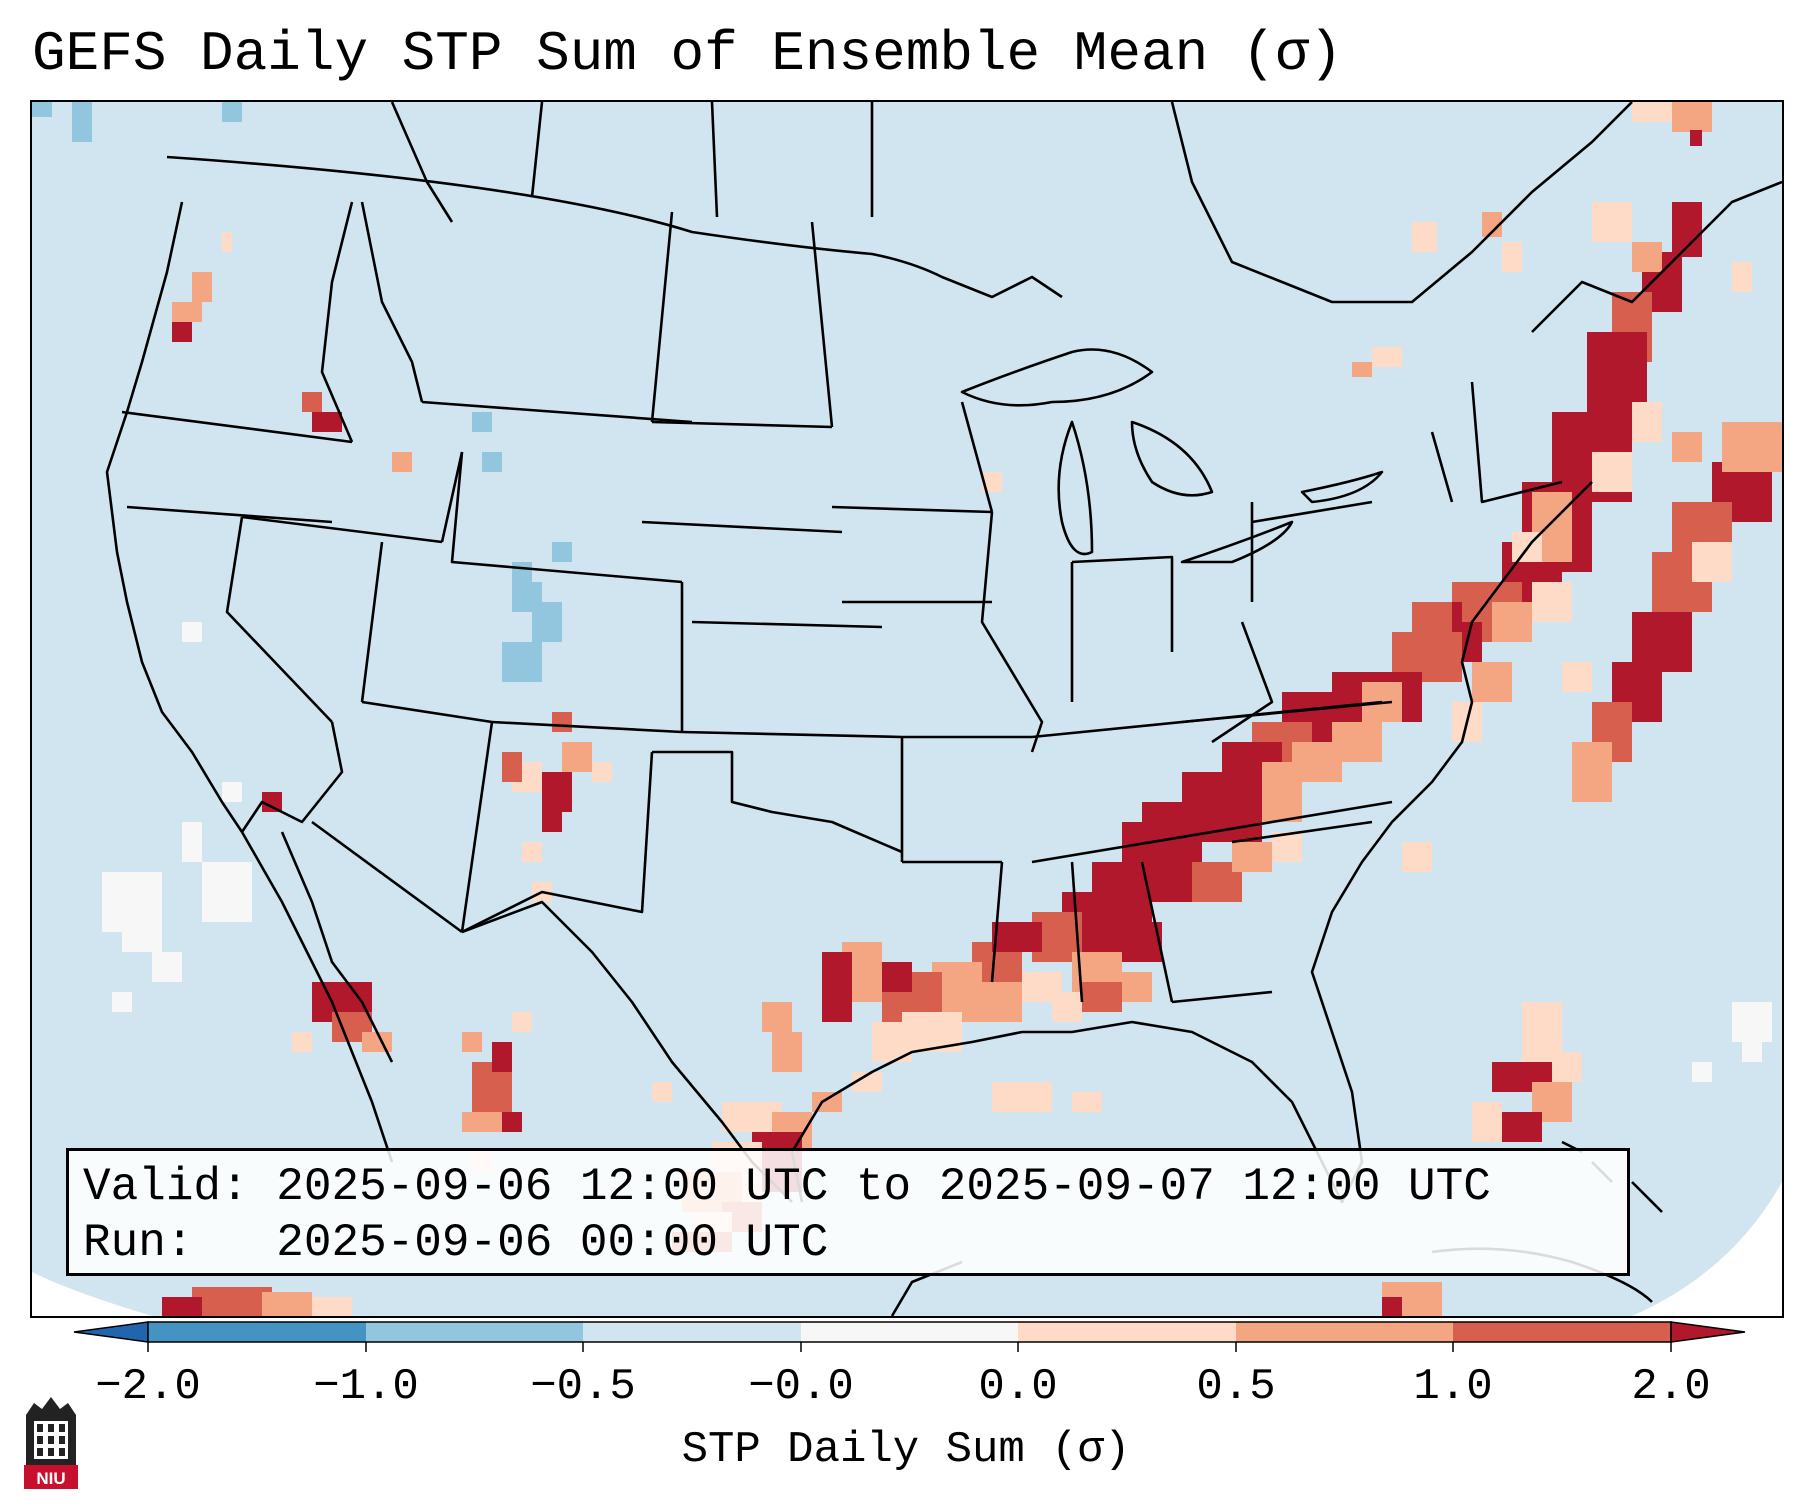  What do you see at coordinates (50, 1478) in the screenshot?
I see `logo-text: NIU` at bounding box center [50, 1478].